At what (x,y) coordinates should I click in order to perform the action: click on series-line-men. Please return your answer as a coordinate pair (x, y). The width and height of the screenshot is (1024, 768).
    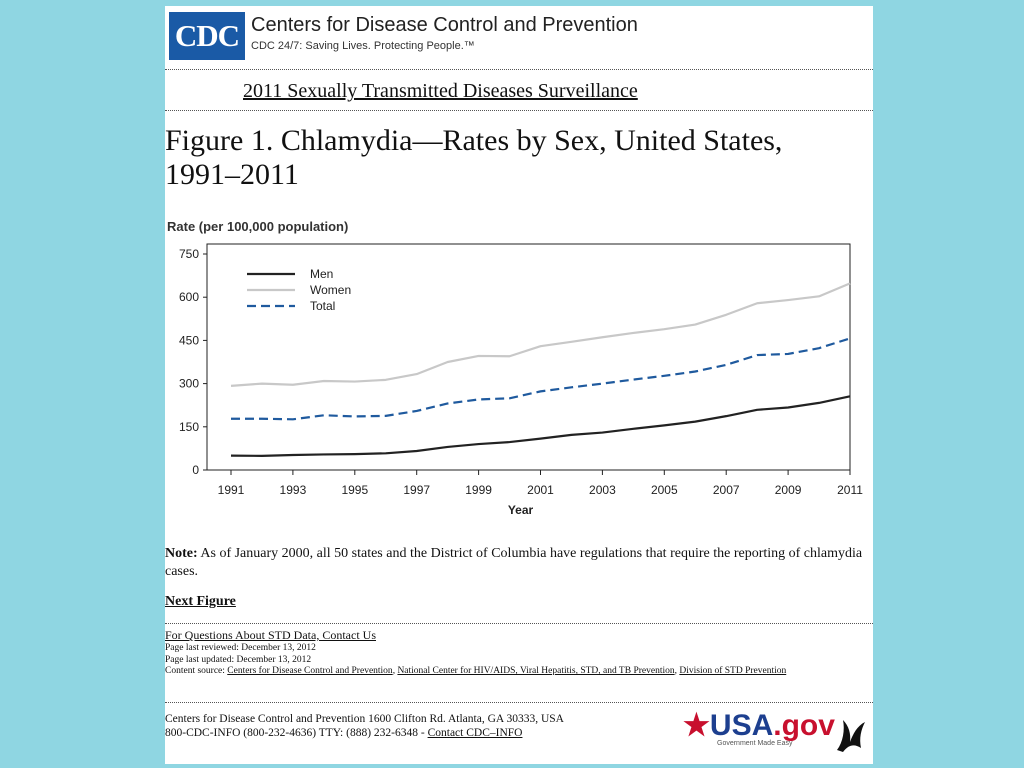
    Looking at the image, I should click on (540, 426).